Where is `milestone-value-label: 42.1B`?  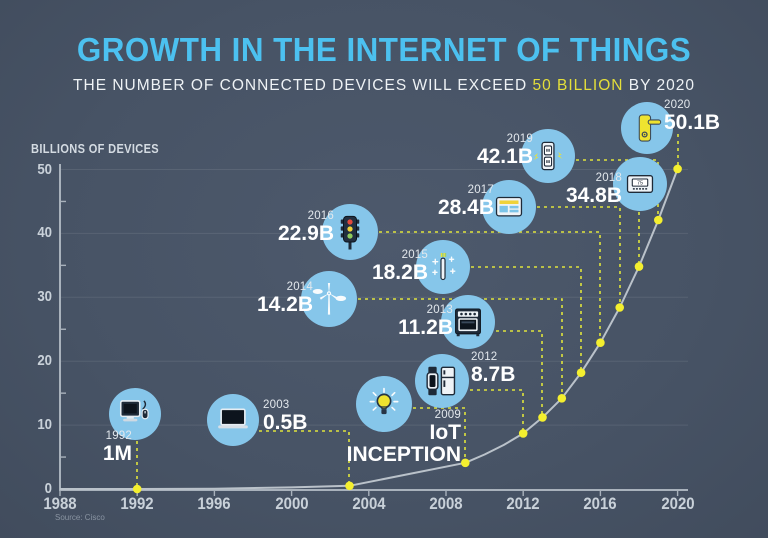
milestone-value-label: 42.1B is located at coordinates (504, 157).